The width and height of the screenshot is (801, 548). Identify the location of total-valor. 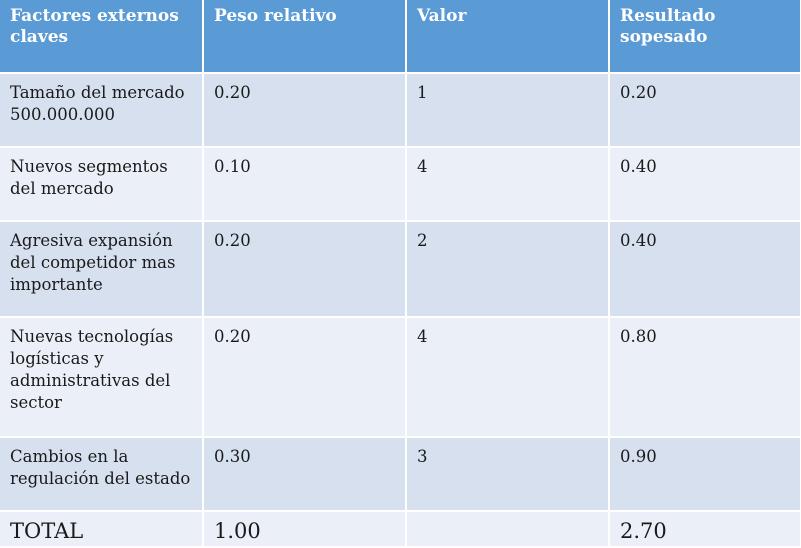
(508, 529).